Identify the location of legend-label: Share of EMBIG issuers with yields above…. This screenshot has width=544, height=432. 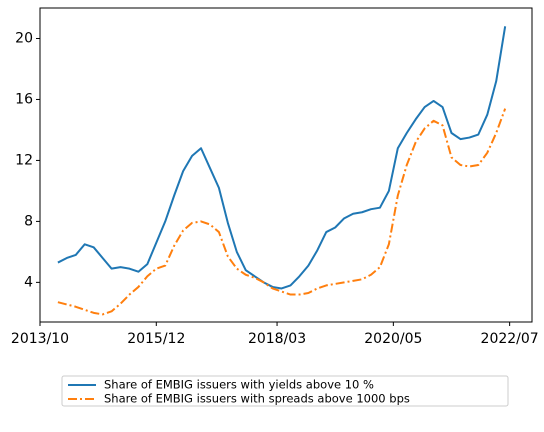
(239, 385).